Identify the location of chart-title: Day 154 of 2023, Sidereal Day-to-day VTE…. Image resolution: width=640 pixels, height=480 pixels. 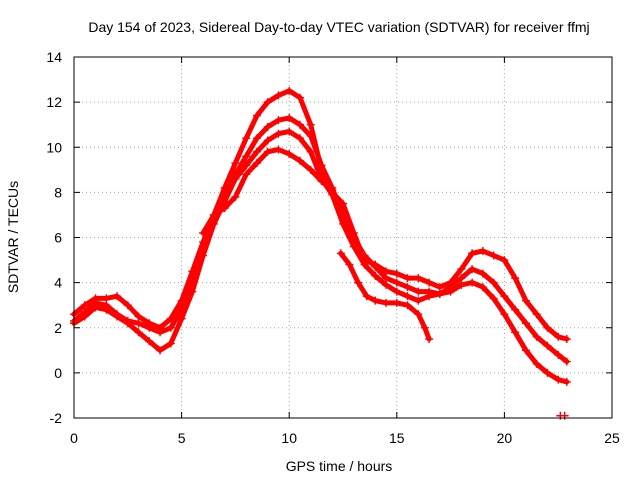
(338, 27).